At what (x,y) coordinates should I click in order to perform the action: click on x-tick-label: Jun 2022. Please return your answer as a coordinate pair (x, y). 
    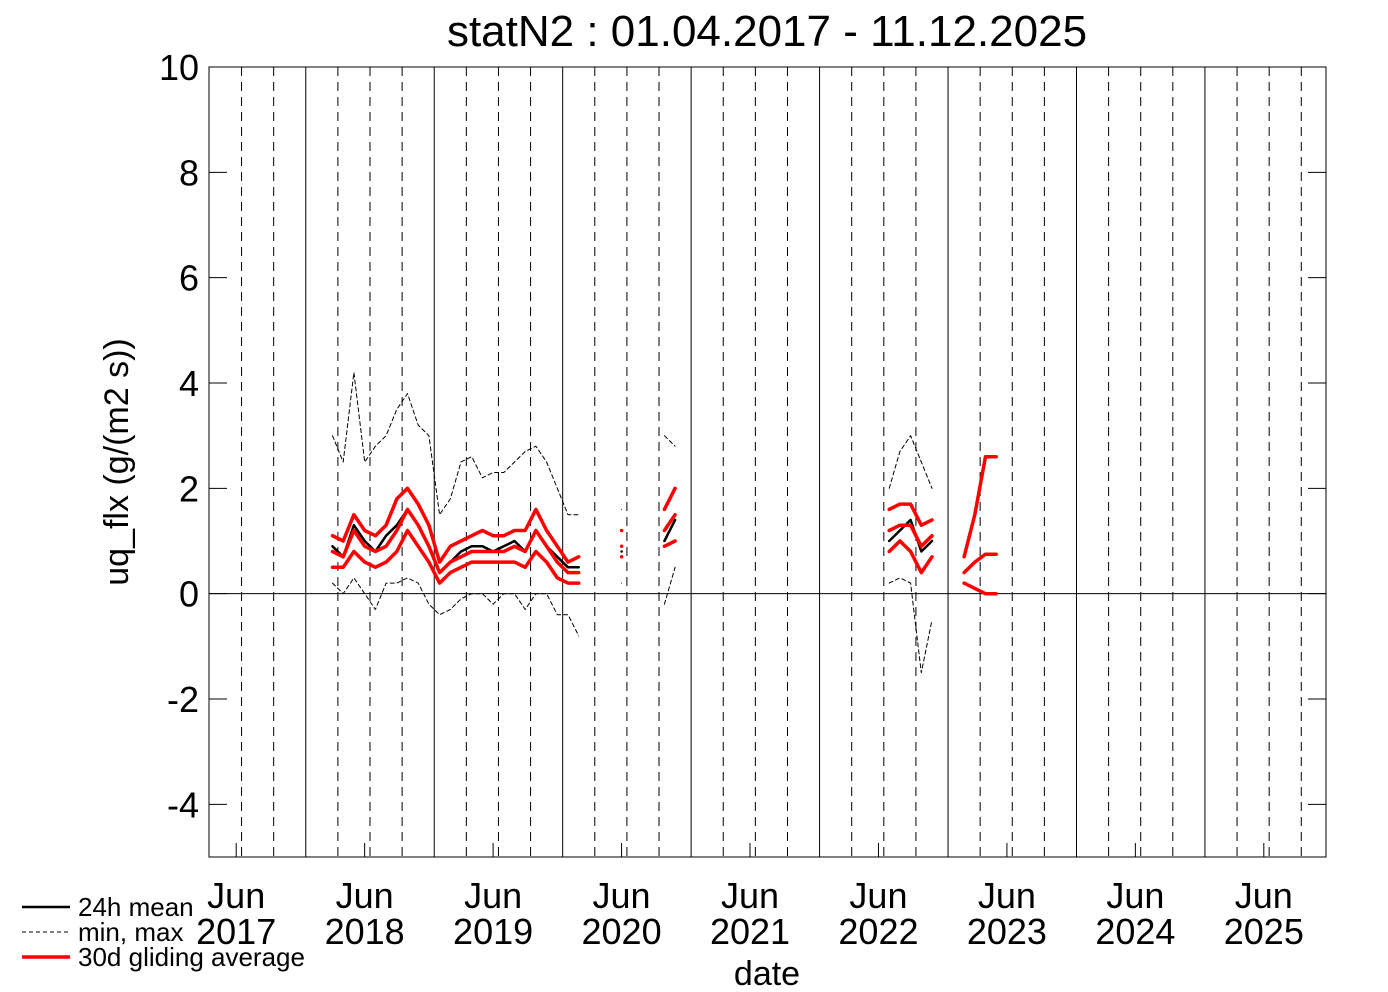
    Looking at the image, I should click on (878, 913).